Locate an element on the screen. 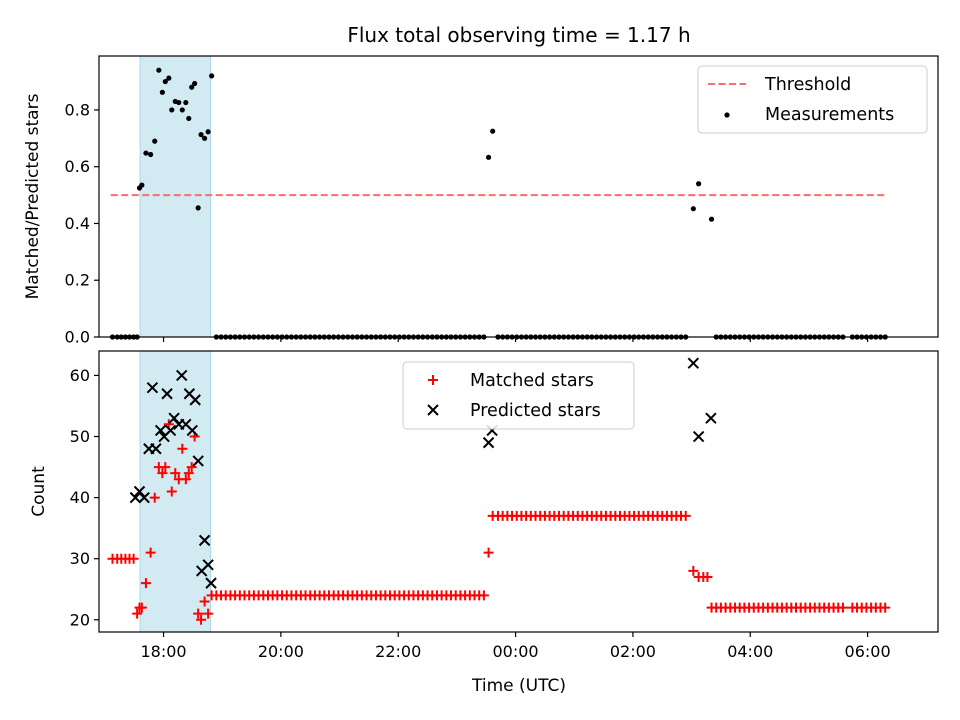 This screenshot has height=720, width=960. x-tick-label: 00:00 is located at coordinates (516, 651).